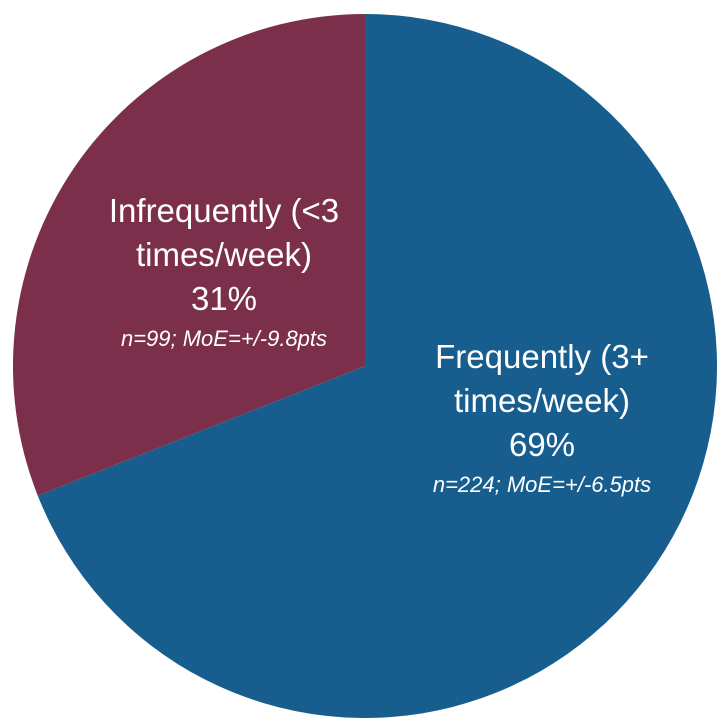 The image size is (718, 718). I want to click on slice-value-label-1: 31%, so click(224, 298).